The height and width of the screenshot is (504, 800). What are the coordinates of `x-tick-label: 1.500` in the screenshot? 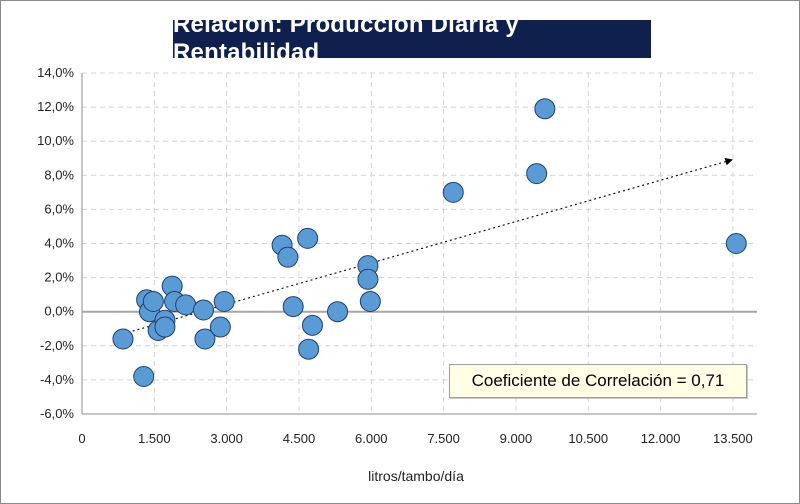 It's located at (154, 438).